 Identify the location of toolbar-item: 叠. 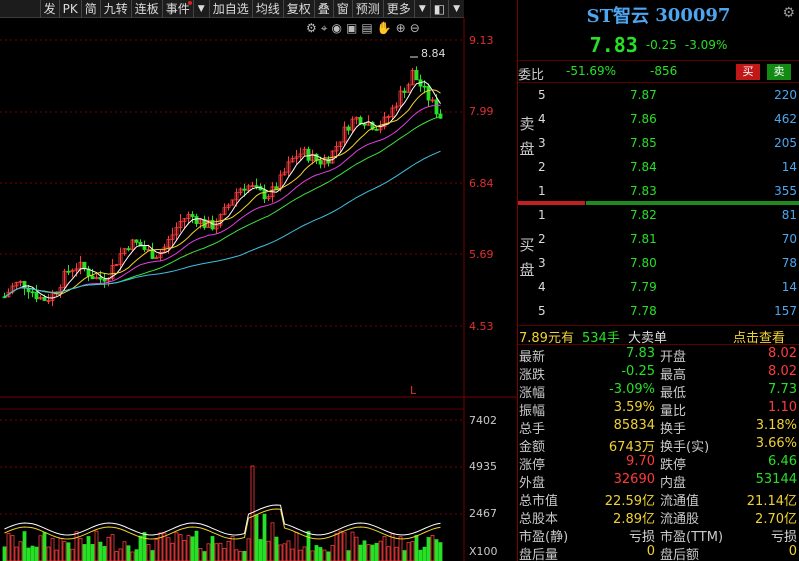
(323, 9).